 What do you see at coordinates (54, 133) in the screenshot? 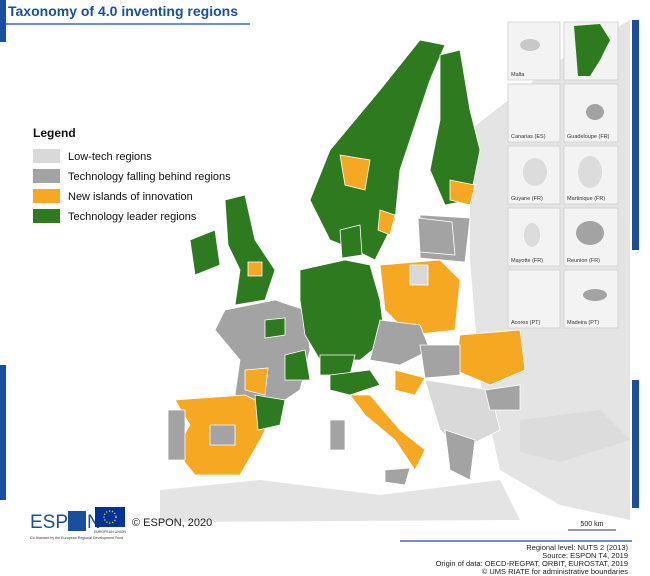
I see `legend-title: Legend` at bounding box center [54, 133].